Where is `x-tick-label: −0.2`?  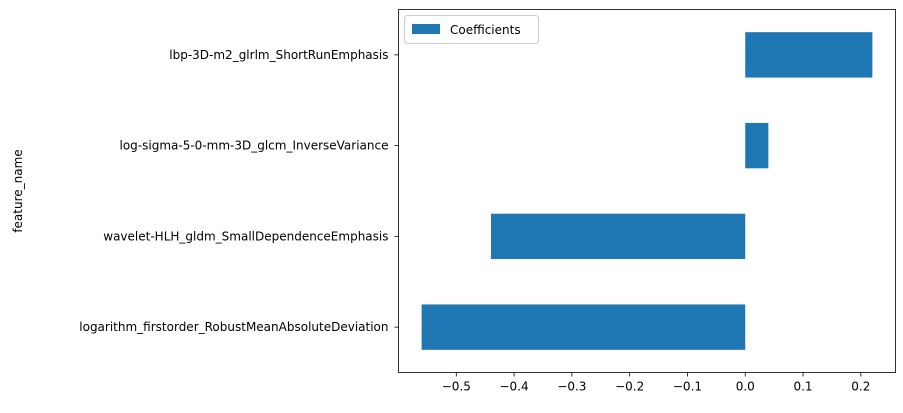
x-tick-label: −0.2 is located at coordinates (629, 387).